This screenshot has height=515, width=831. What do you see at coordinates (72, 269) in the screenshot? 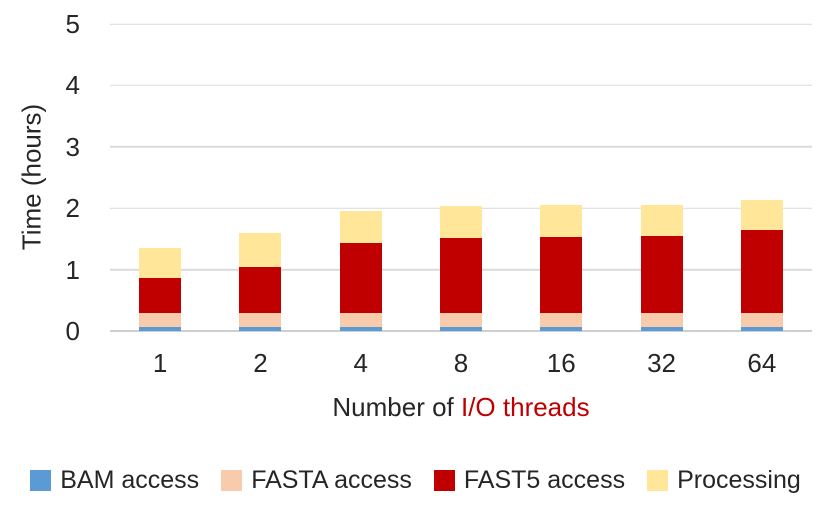
I see `y-tick-label: 1` at bounding box center [72, 269].